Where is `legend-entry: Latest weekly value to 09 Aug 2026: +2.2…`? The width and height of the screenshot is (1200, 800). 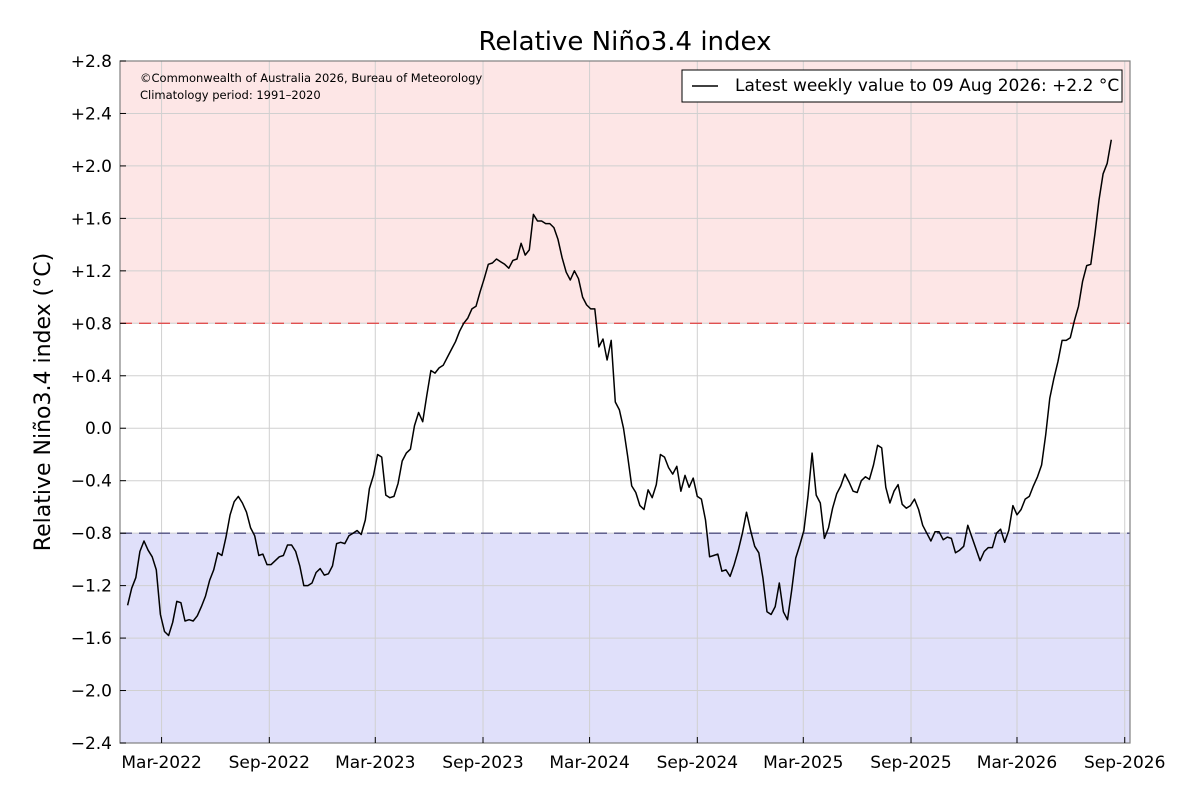
legend-entry: Latest weekly value to 09 Aug 2026: +2.2… is located at coordinates (927, 86).